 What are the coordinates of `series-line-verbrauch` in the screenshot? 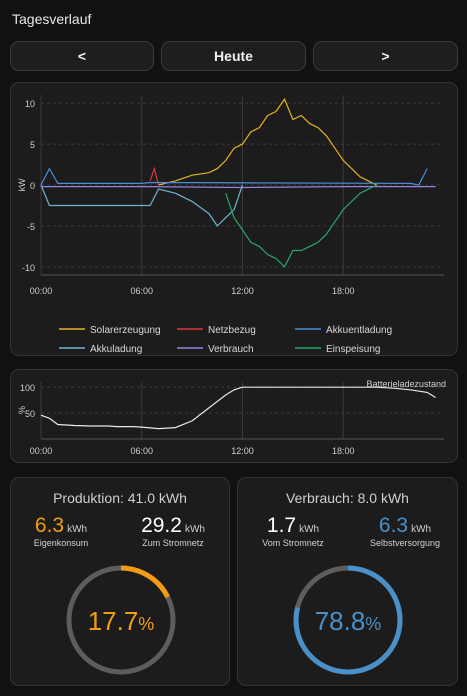 It's located at (238, 187).